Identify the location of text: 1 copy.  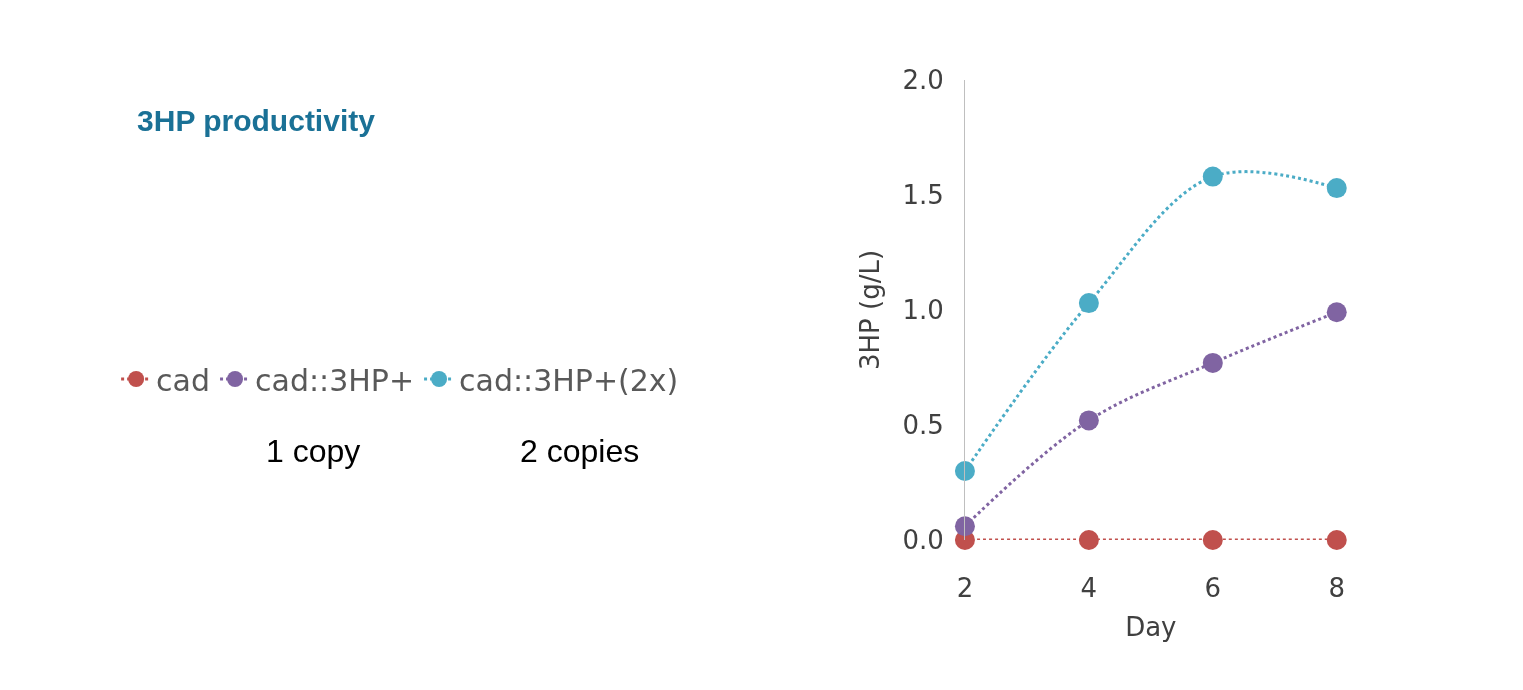
(313, 451).